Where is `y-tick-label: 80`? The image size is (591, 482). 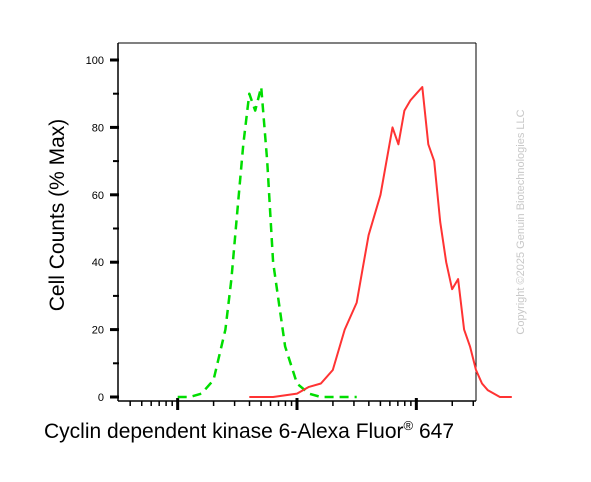
y-tick-label: 80 is located at coordinates (98, 128).